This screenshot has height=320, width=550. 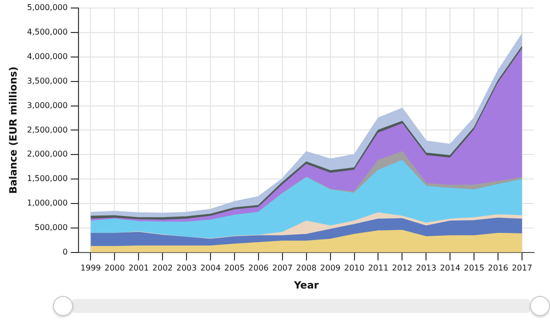 I want to click on x-tick-label: 2007, so click(x=282, y=267).